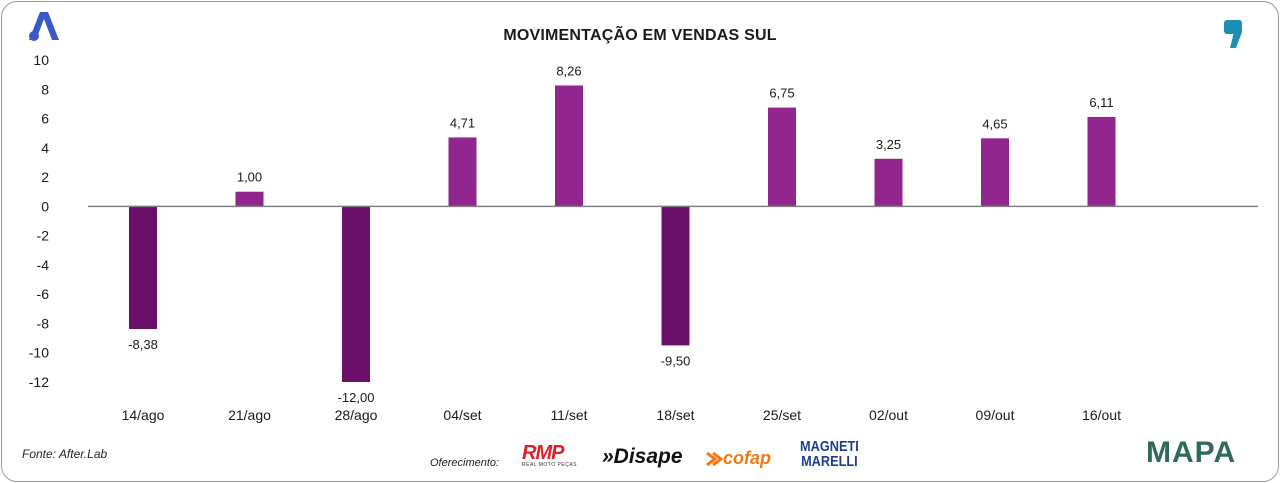  I want to click on data-label: 6,75, so click(781, 93).